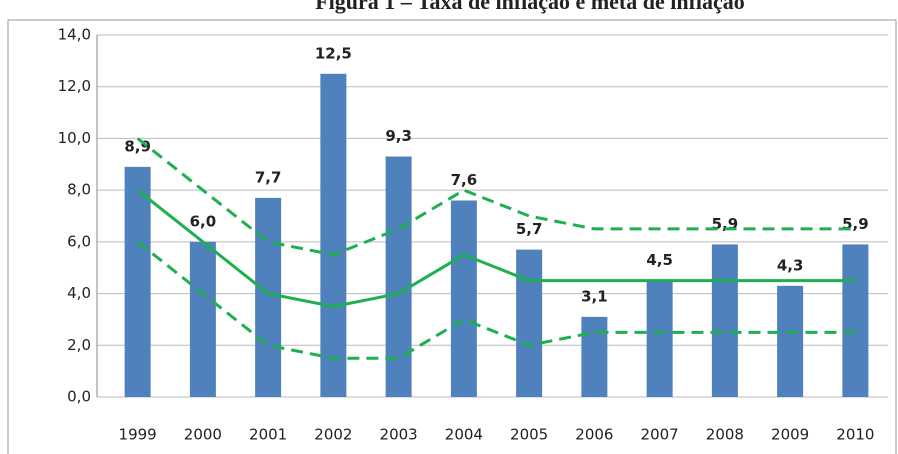  Describe the element at coordinates (79, 293) in the screenshot. I see `y-tick-label: 4,0` at that location.